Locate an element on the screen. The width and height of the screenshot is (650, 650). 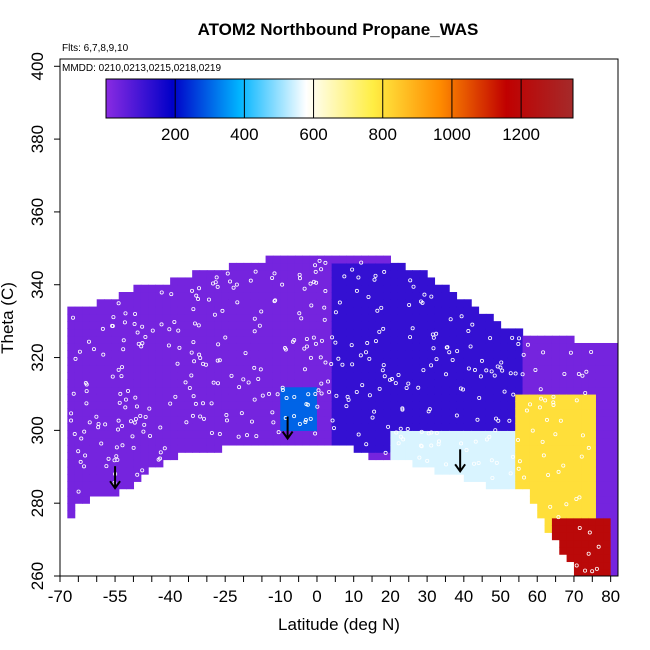
arrows is located at coordinates (287, 453).